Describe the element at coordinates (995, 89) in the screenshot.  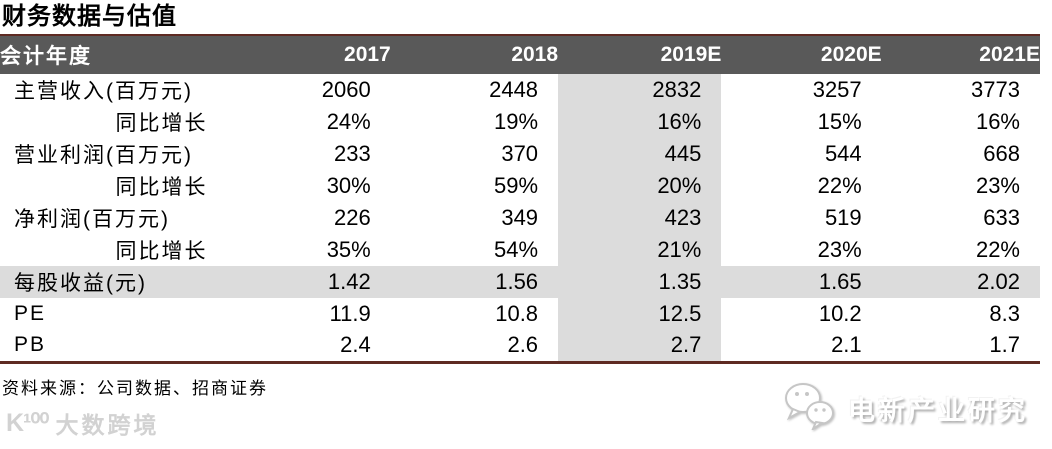
I see `cell-2021e-row0: 3773` at that location.